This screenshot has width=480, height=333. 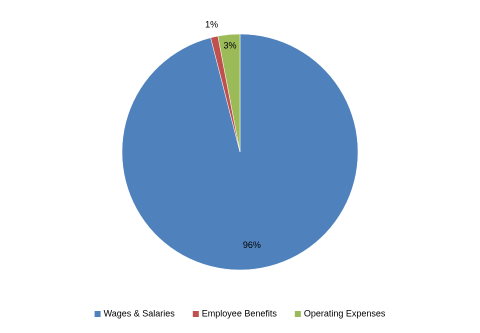 I want to click on pie-slice, so click(x=229, y=93).